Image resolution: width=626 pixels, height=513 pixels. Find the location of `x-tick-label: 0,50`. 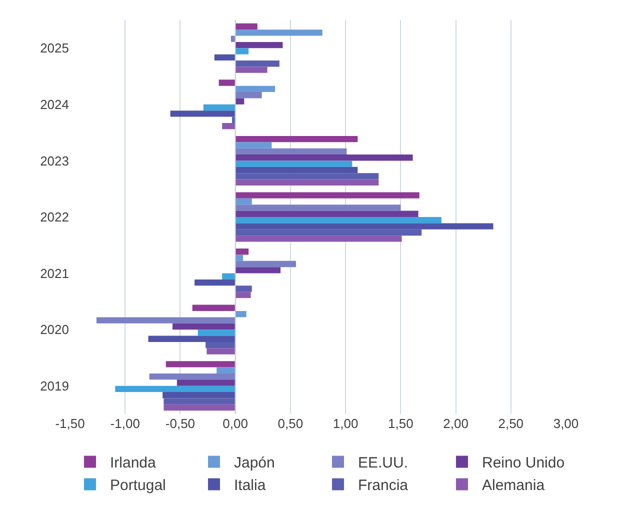

x-tick-label: 0,50 is located at coordinates (291, 423).